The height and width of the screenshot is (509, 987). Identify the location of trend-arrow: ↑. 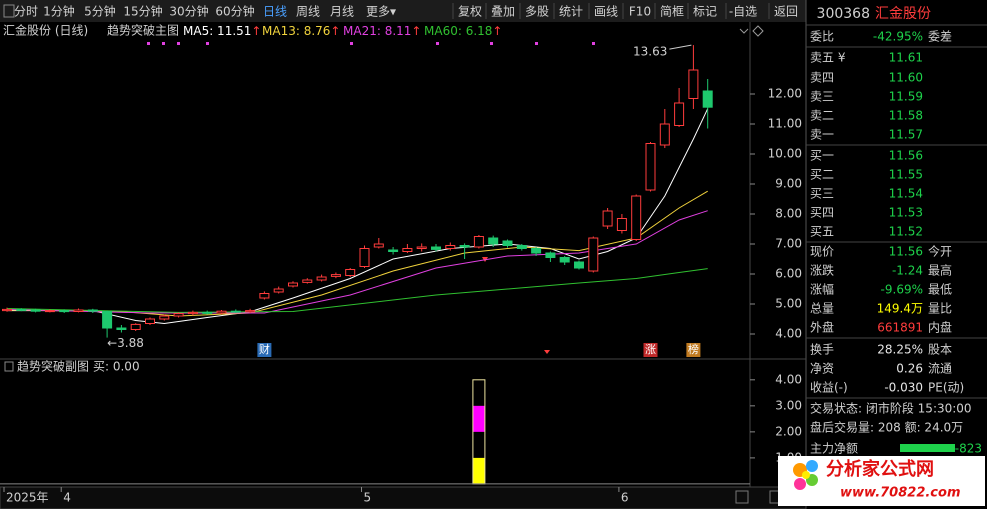
(335, 31).